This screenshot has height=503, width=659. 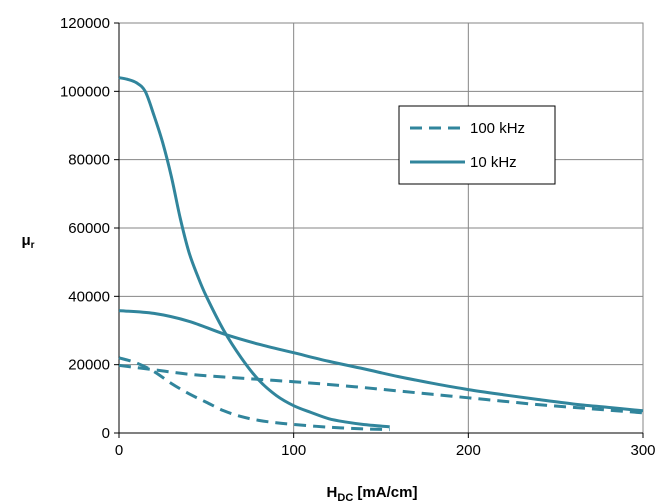 I want to click on y-axis-title-main: μ, so click(x=25, y=240).